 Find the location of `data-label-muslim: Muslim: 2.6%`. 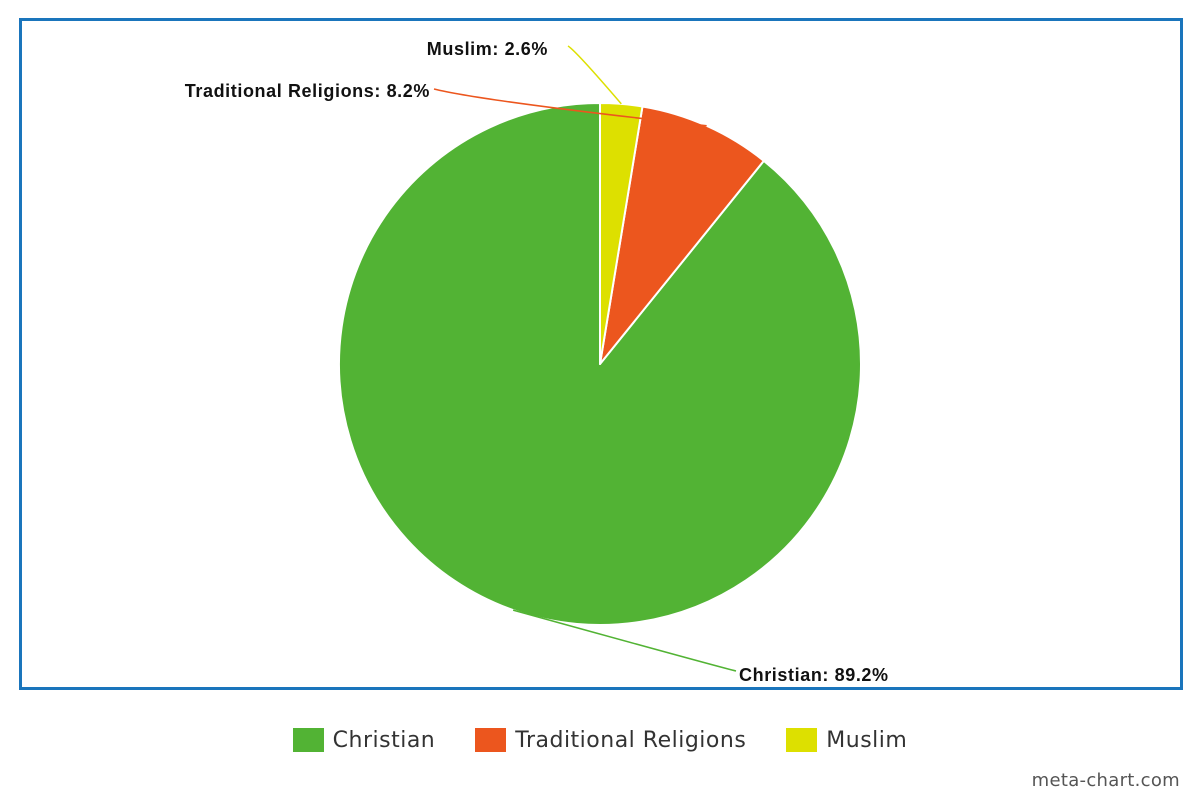

data-label-muslim: Muslim: 2.6% is located at coordinates (487, 49).